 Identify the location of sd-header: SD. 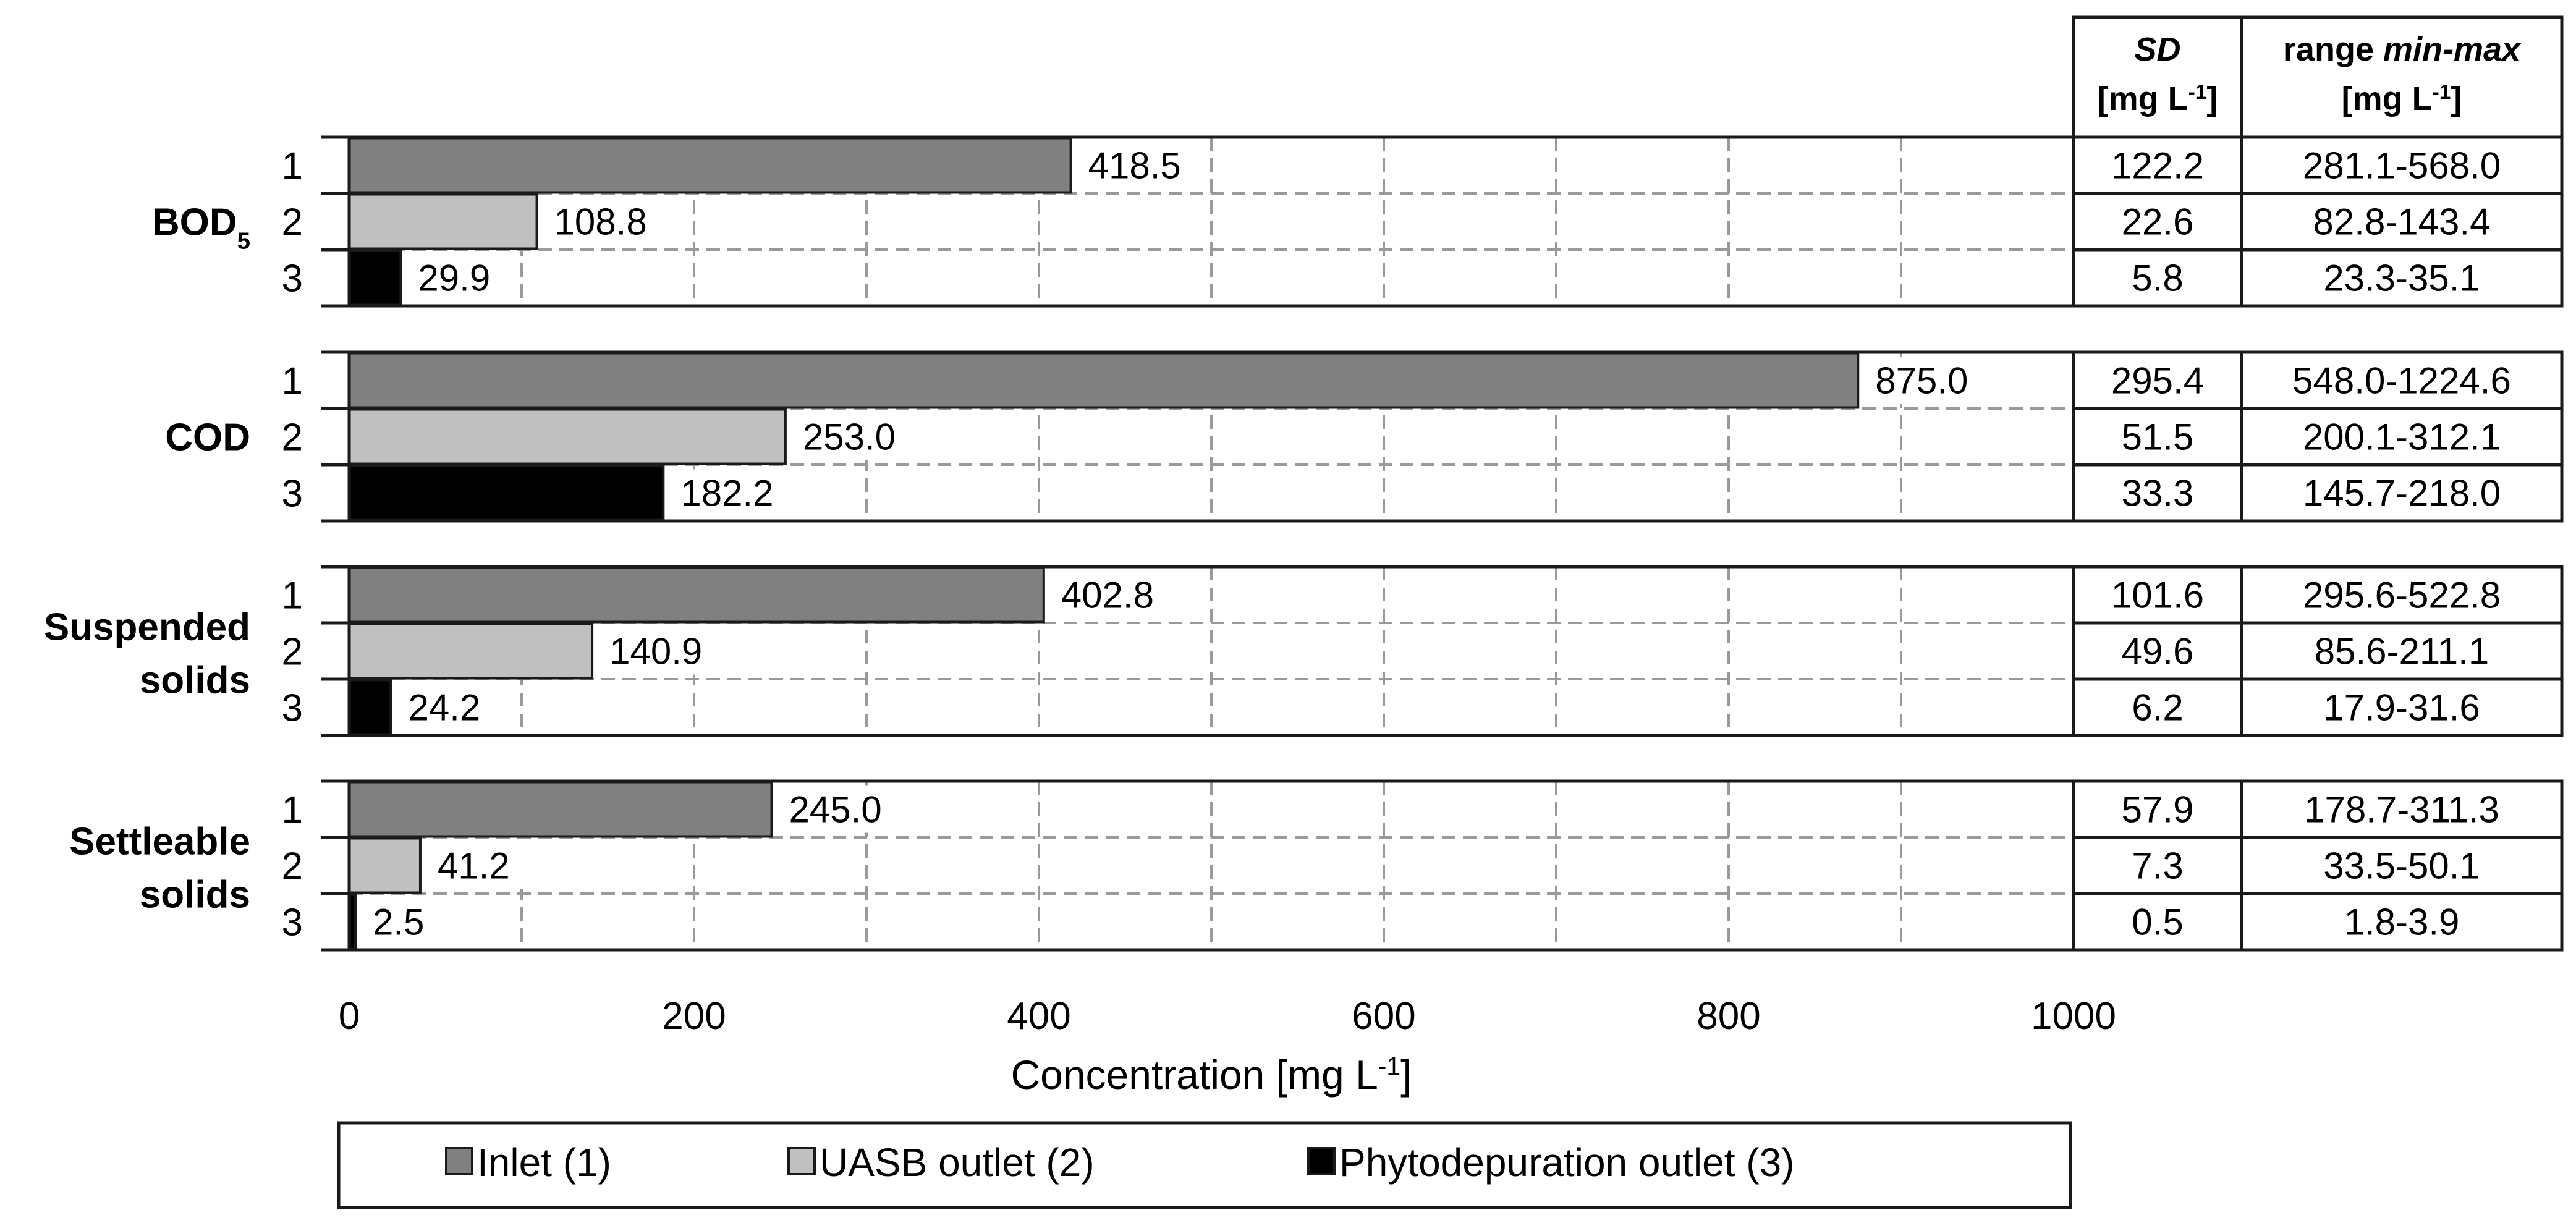
(2157, 49).